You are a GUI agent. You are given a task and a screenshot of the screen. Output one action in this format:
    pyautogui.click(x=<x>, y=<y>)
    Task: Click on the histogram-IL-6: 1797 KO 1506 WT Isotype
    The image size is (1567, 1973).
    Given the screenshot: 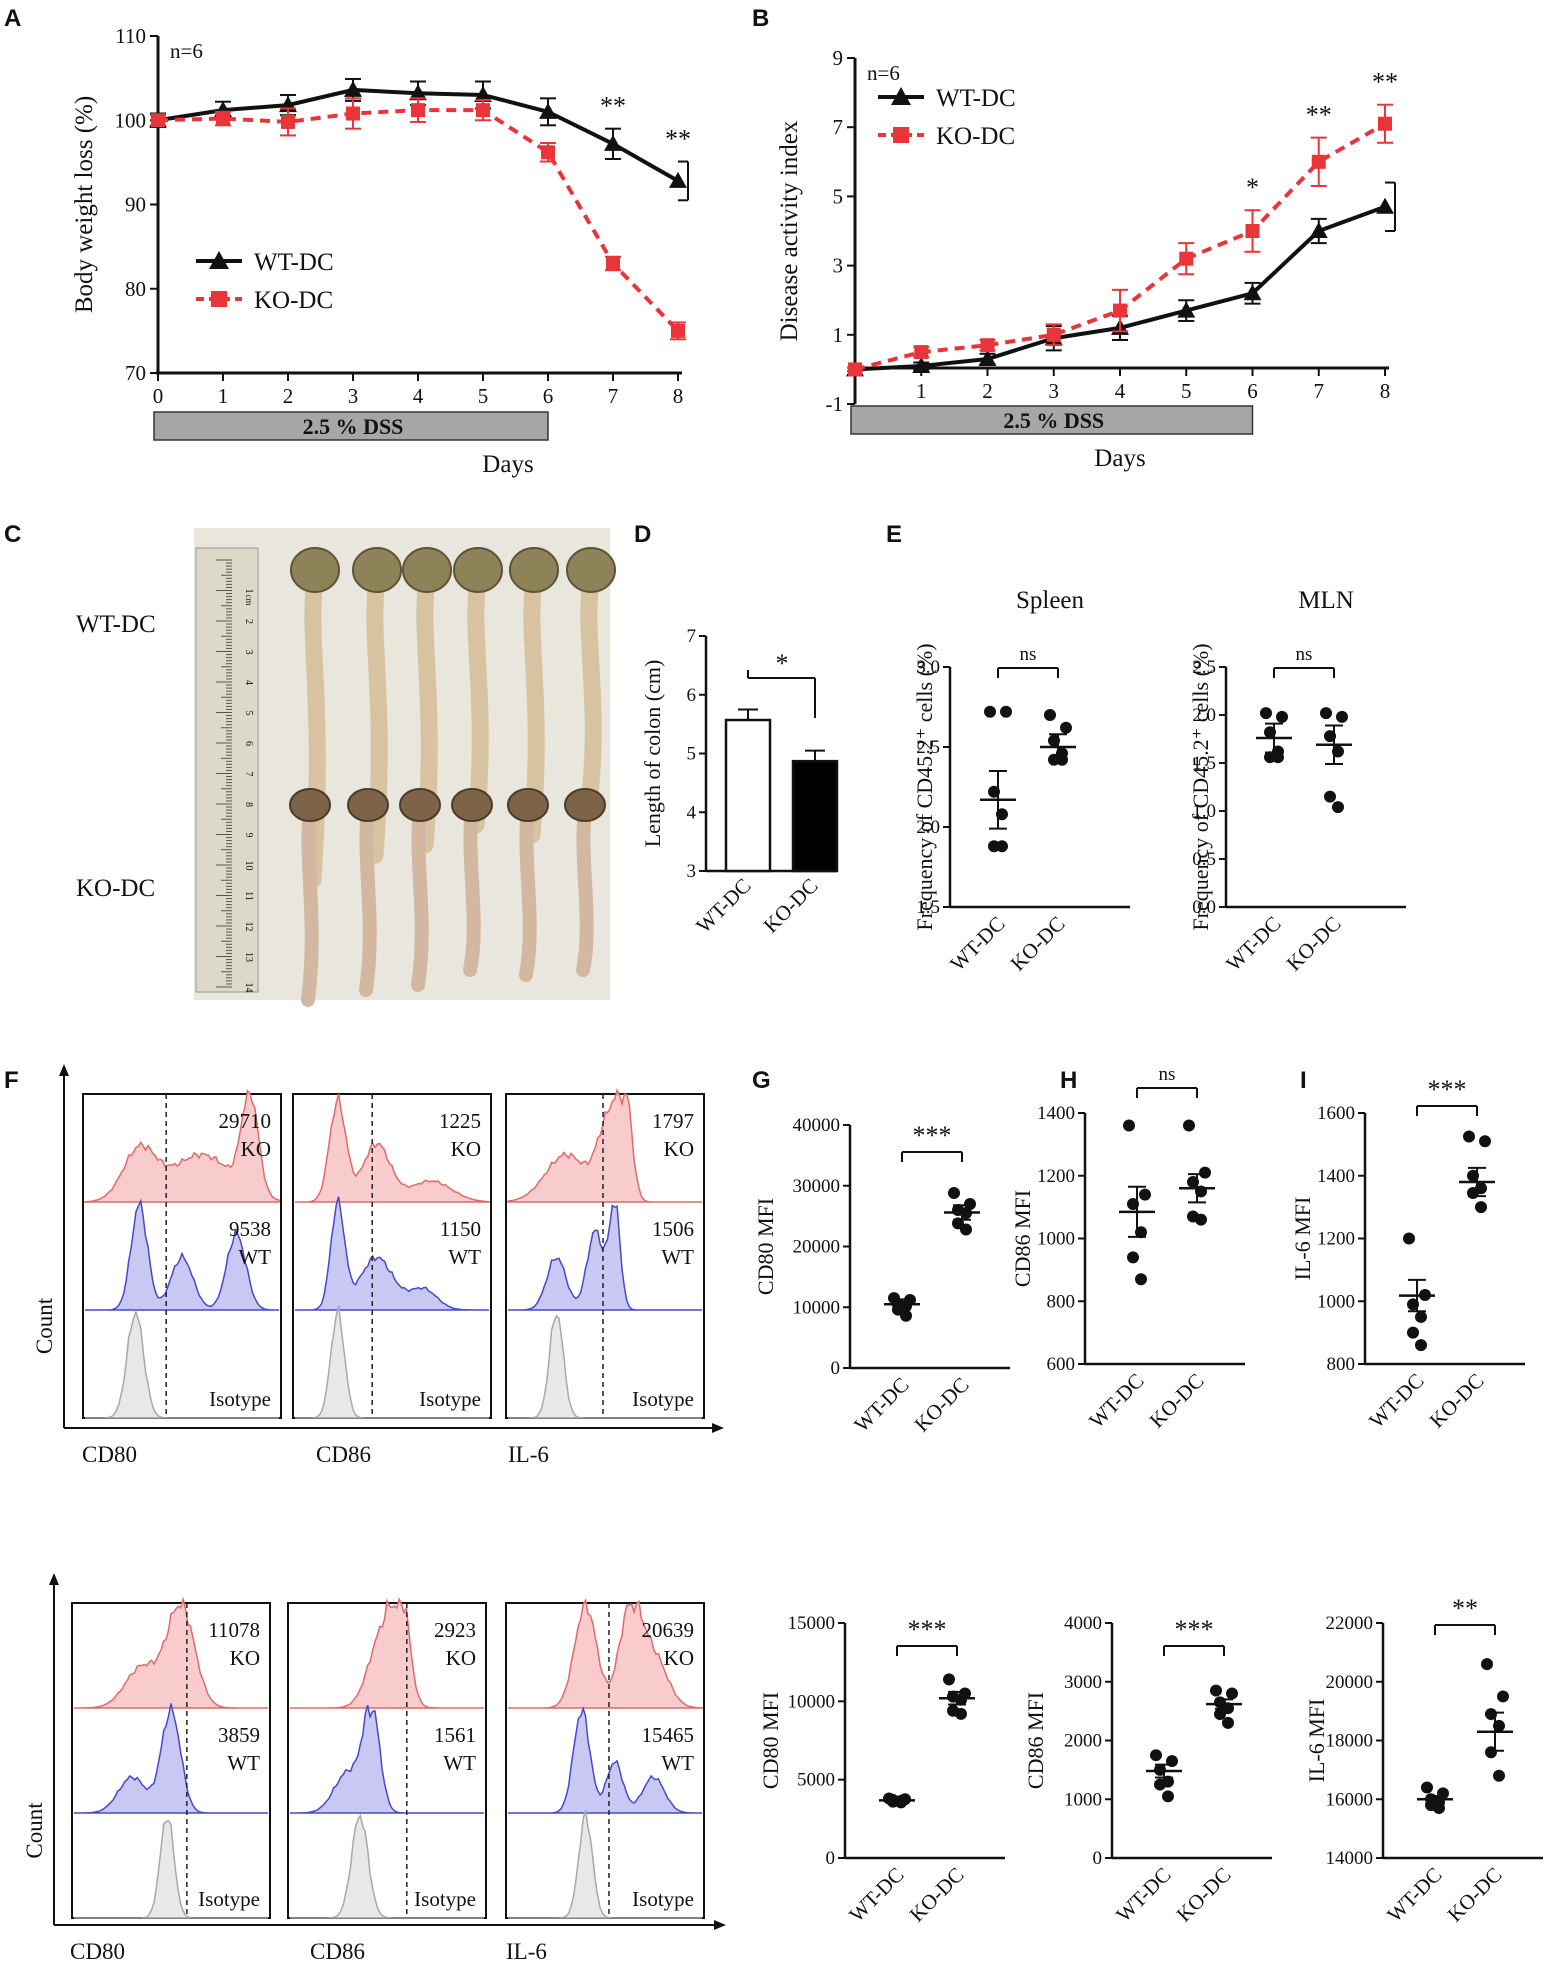 What is the action you would take?
    pyautogui.click(x=605, y=1253)
    